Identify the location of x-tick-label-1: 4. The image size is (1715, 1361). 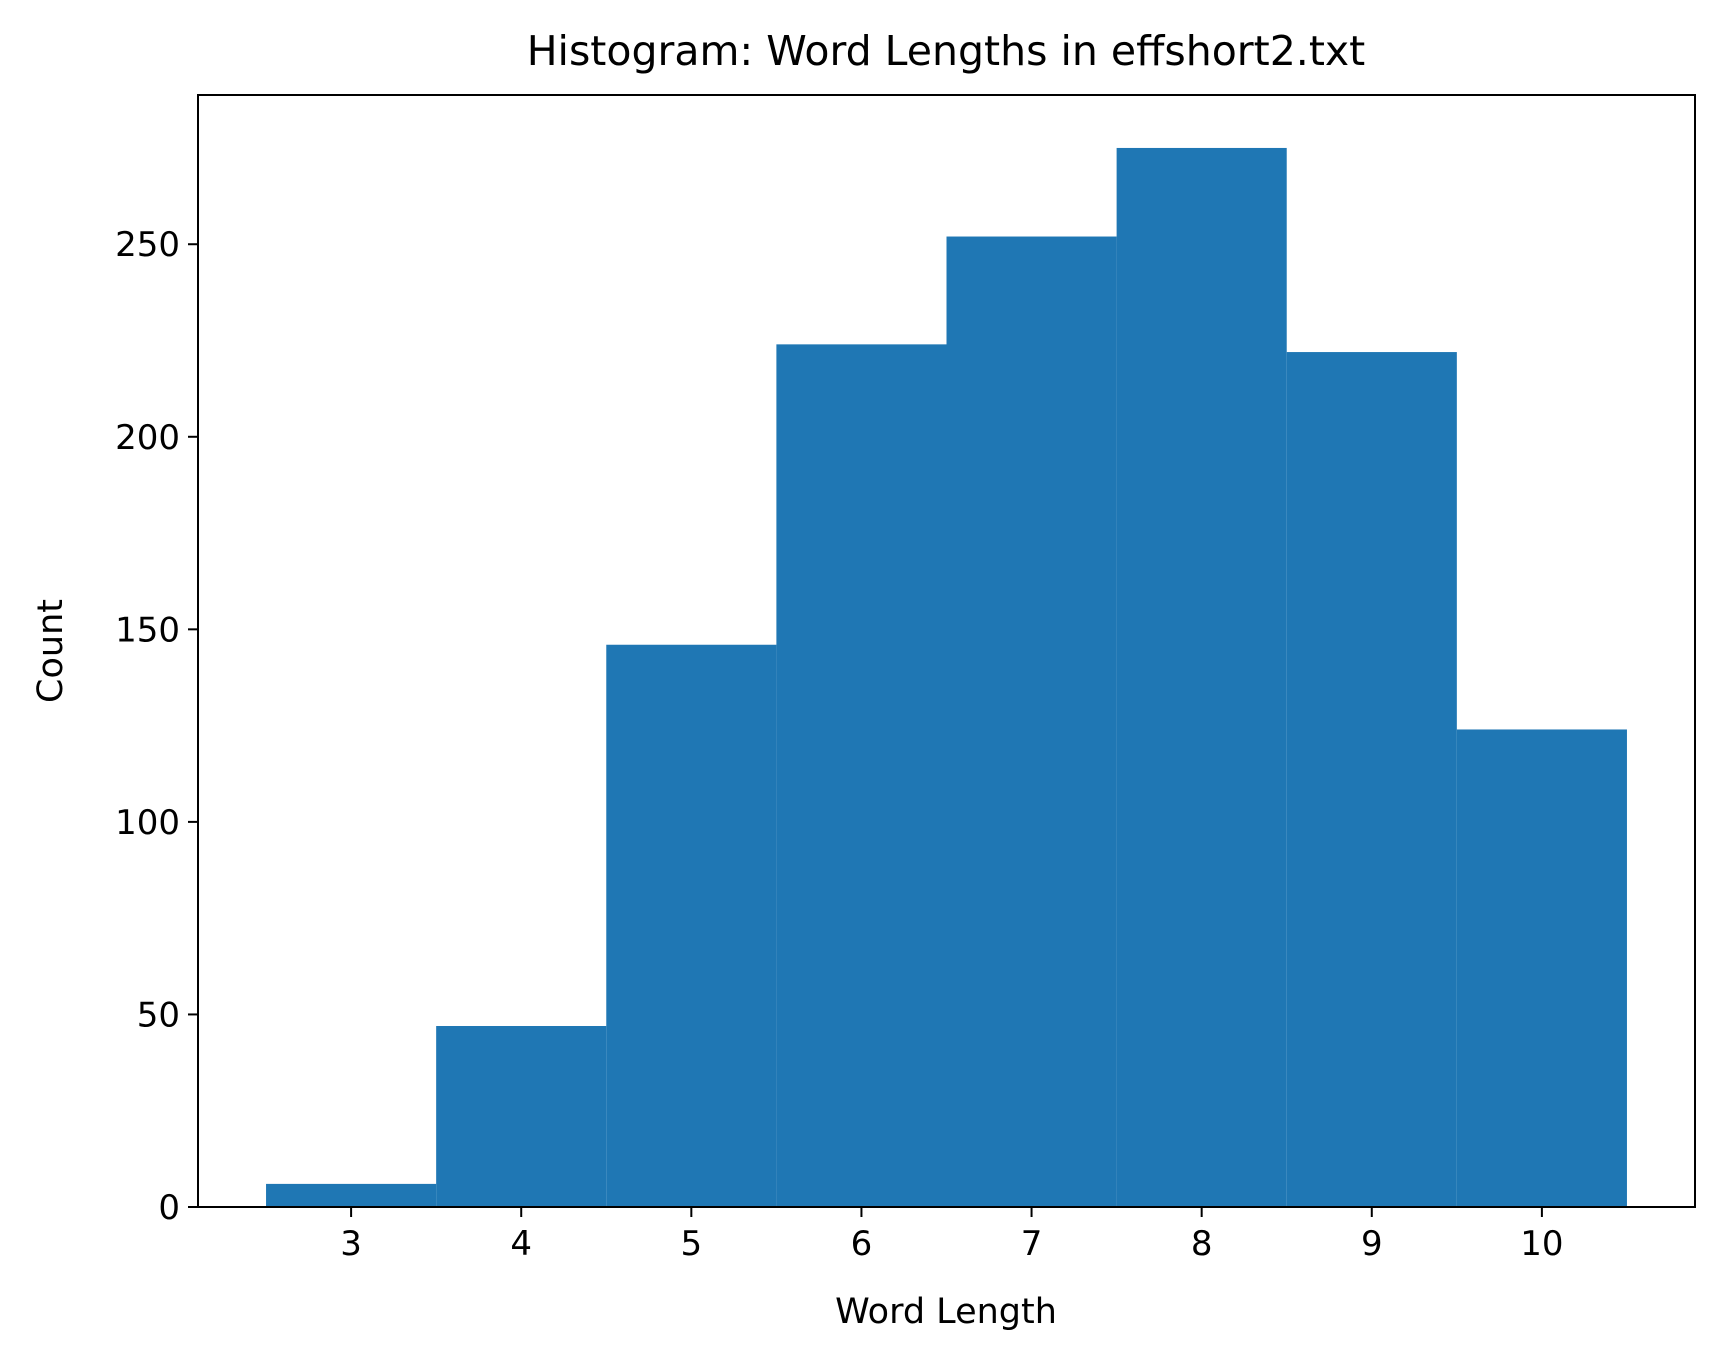
(521, 1244).